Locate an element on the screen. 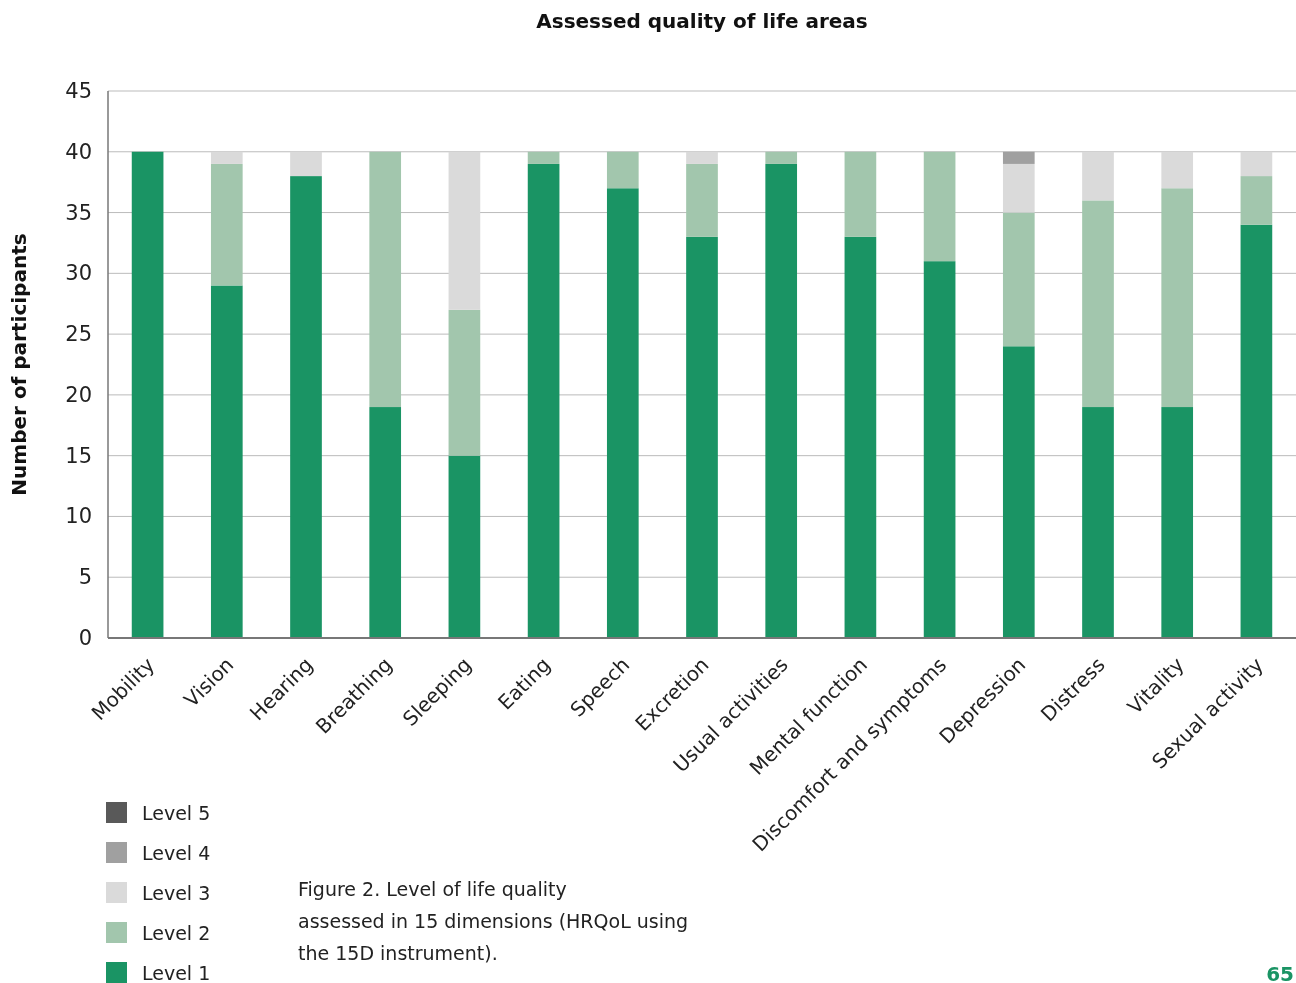 This screenshot has height=983, width=1296. legend-label: Level 1 is located at coordinates (176, 972).